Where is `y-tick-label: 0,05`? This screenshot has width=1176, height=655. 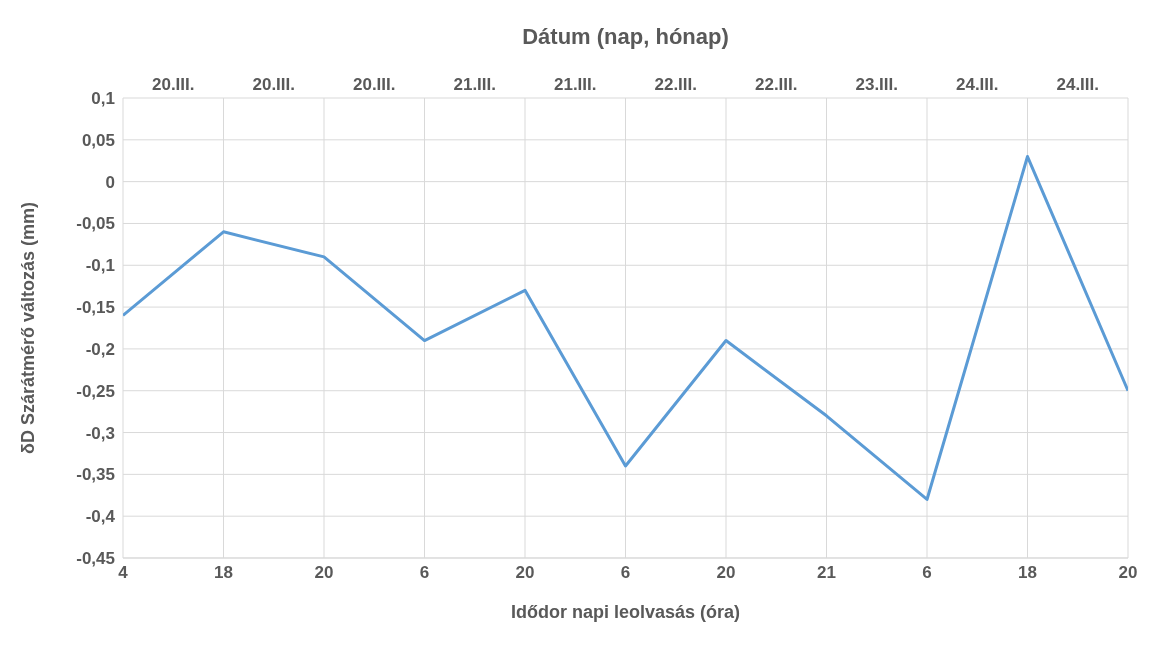 y-tick-label: 0,05 is located at coordinates (98, 140).